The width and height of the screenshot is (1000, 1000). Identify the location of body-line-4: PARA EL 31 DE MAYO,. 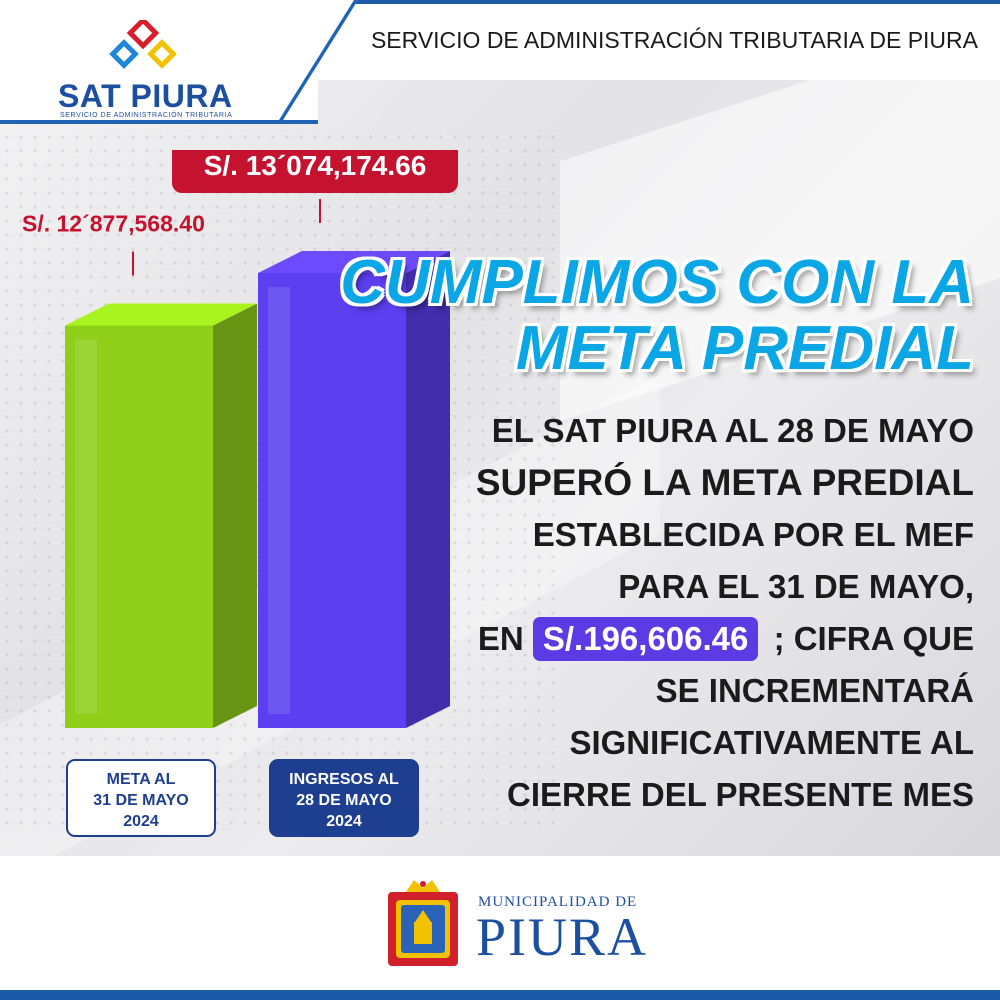
(796, 586).